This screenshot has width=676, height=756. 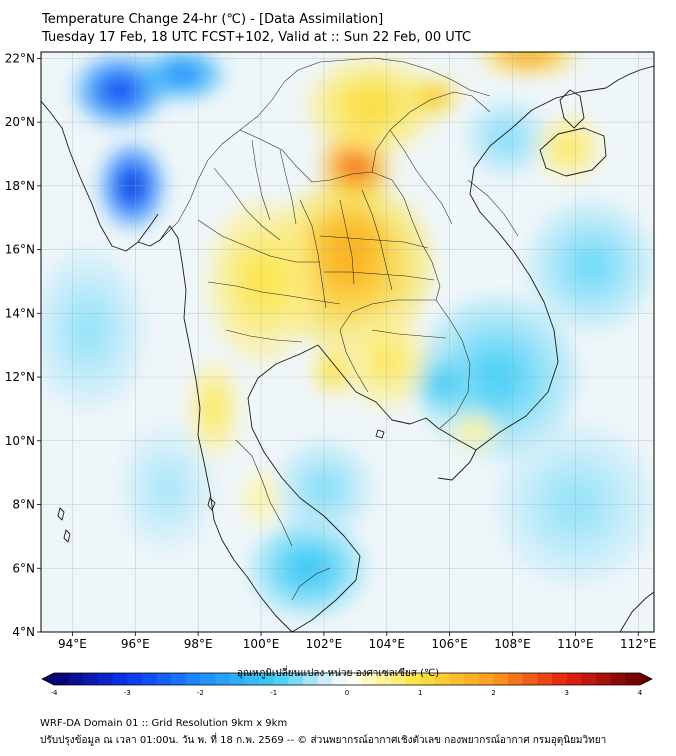 I want to click on colorbar-cells, so click(x=347, y=679).